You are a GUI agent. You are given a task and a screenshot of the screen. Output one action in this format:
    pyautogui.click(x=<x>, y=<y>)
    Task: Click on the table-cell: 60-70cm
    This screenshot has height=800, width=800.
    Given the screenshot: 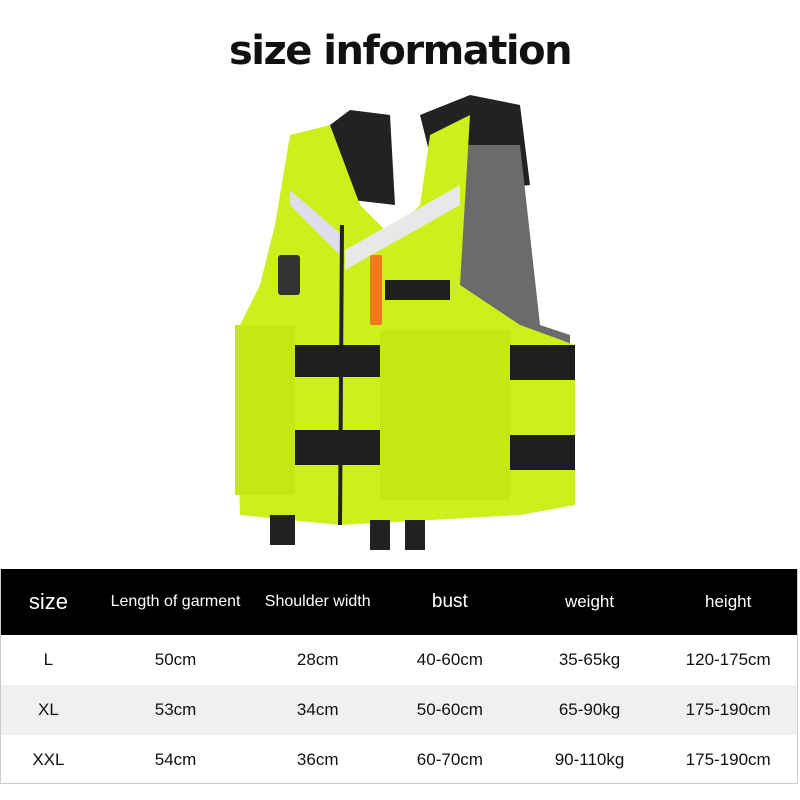 What is the action you would take?
    pyautogui.click(x=449, y=759)
    